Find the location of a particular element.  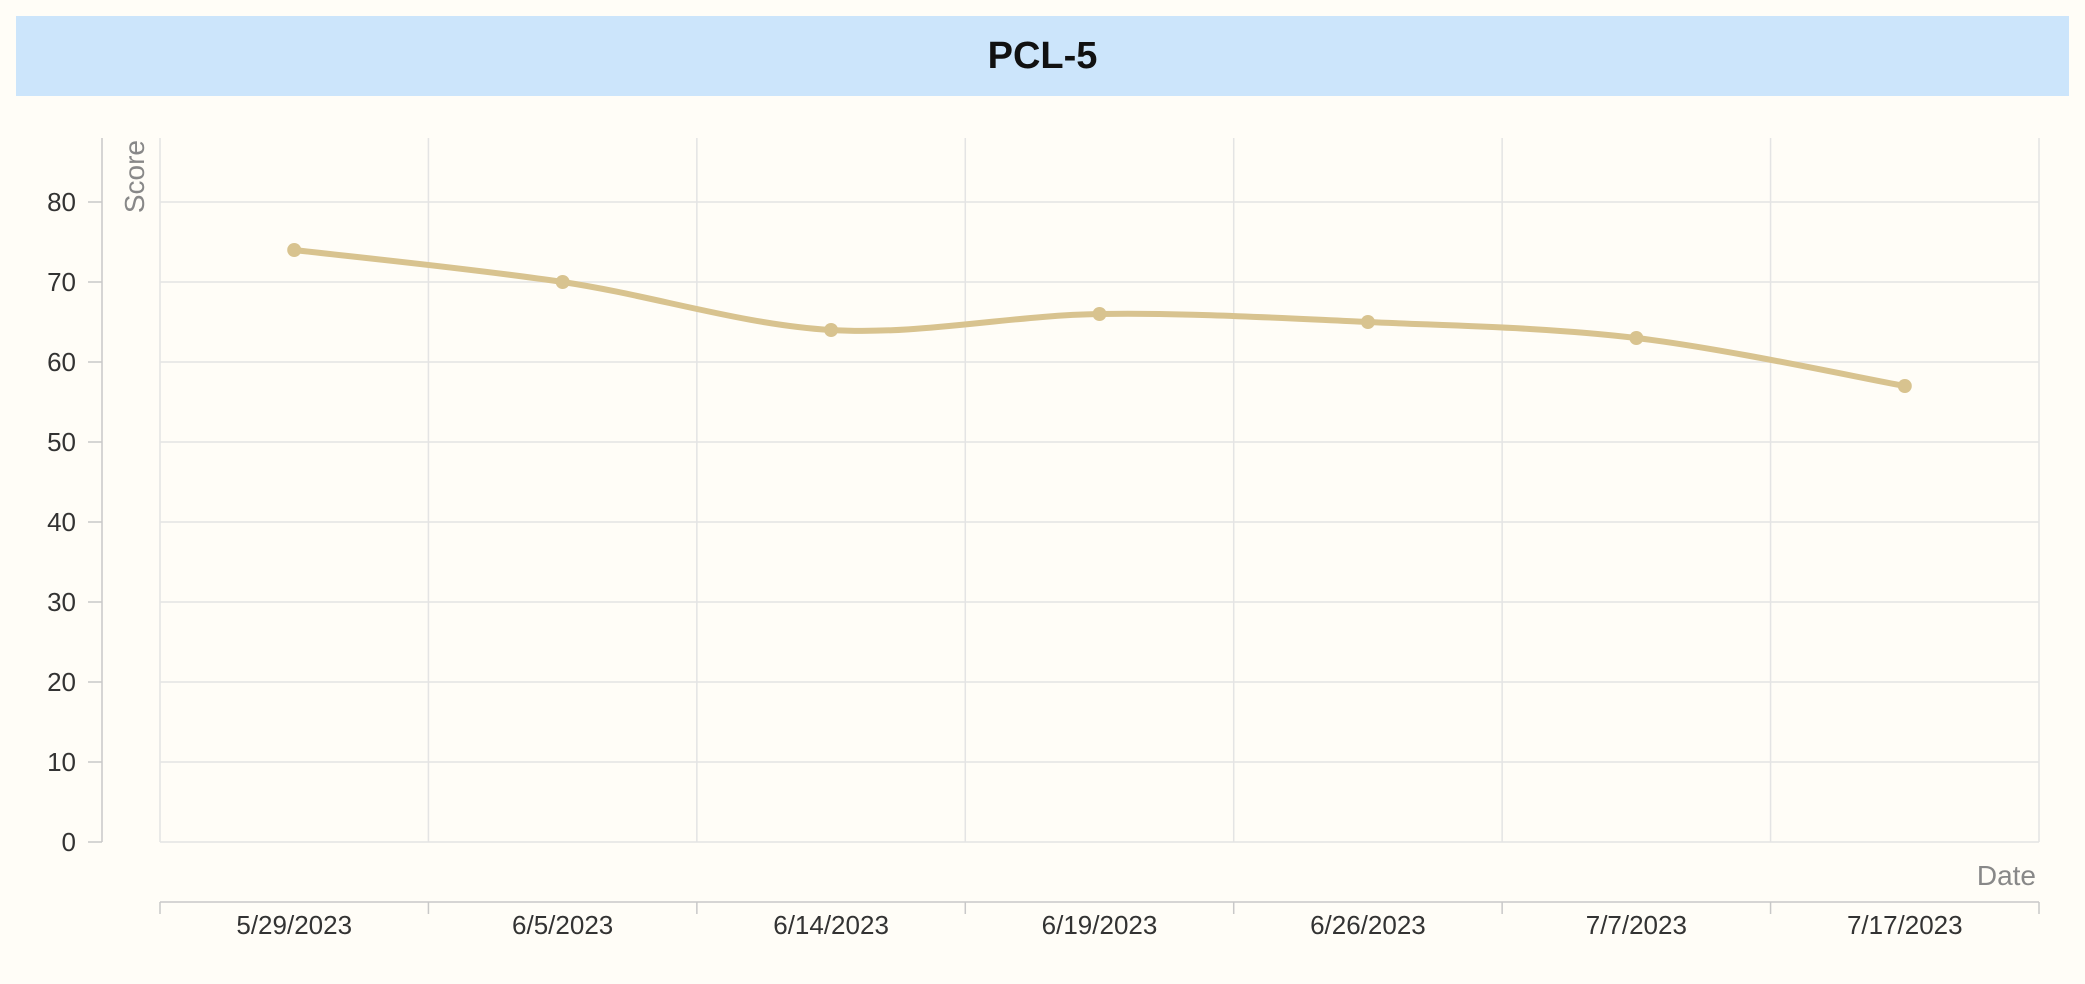

y-tick-label: 10 is located at coordinates (61, 762).